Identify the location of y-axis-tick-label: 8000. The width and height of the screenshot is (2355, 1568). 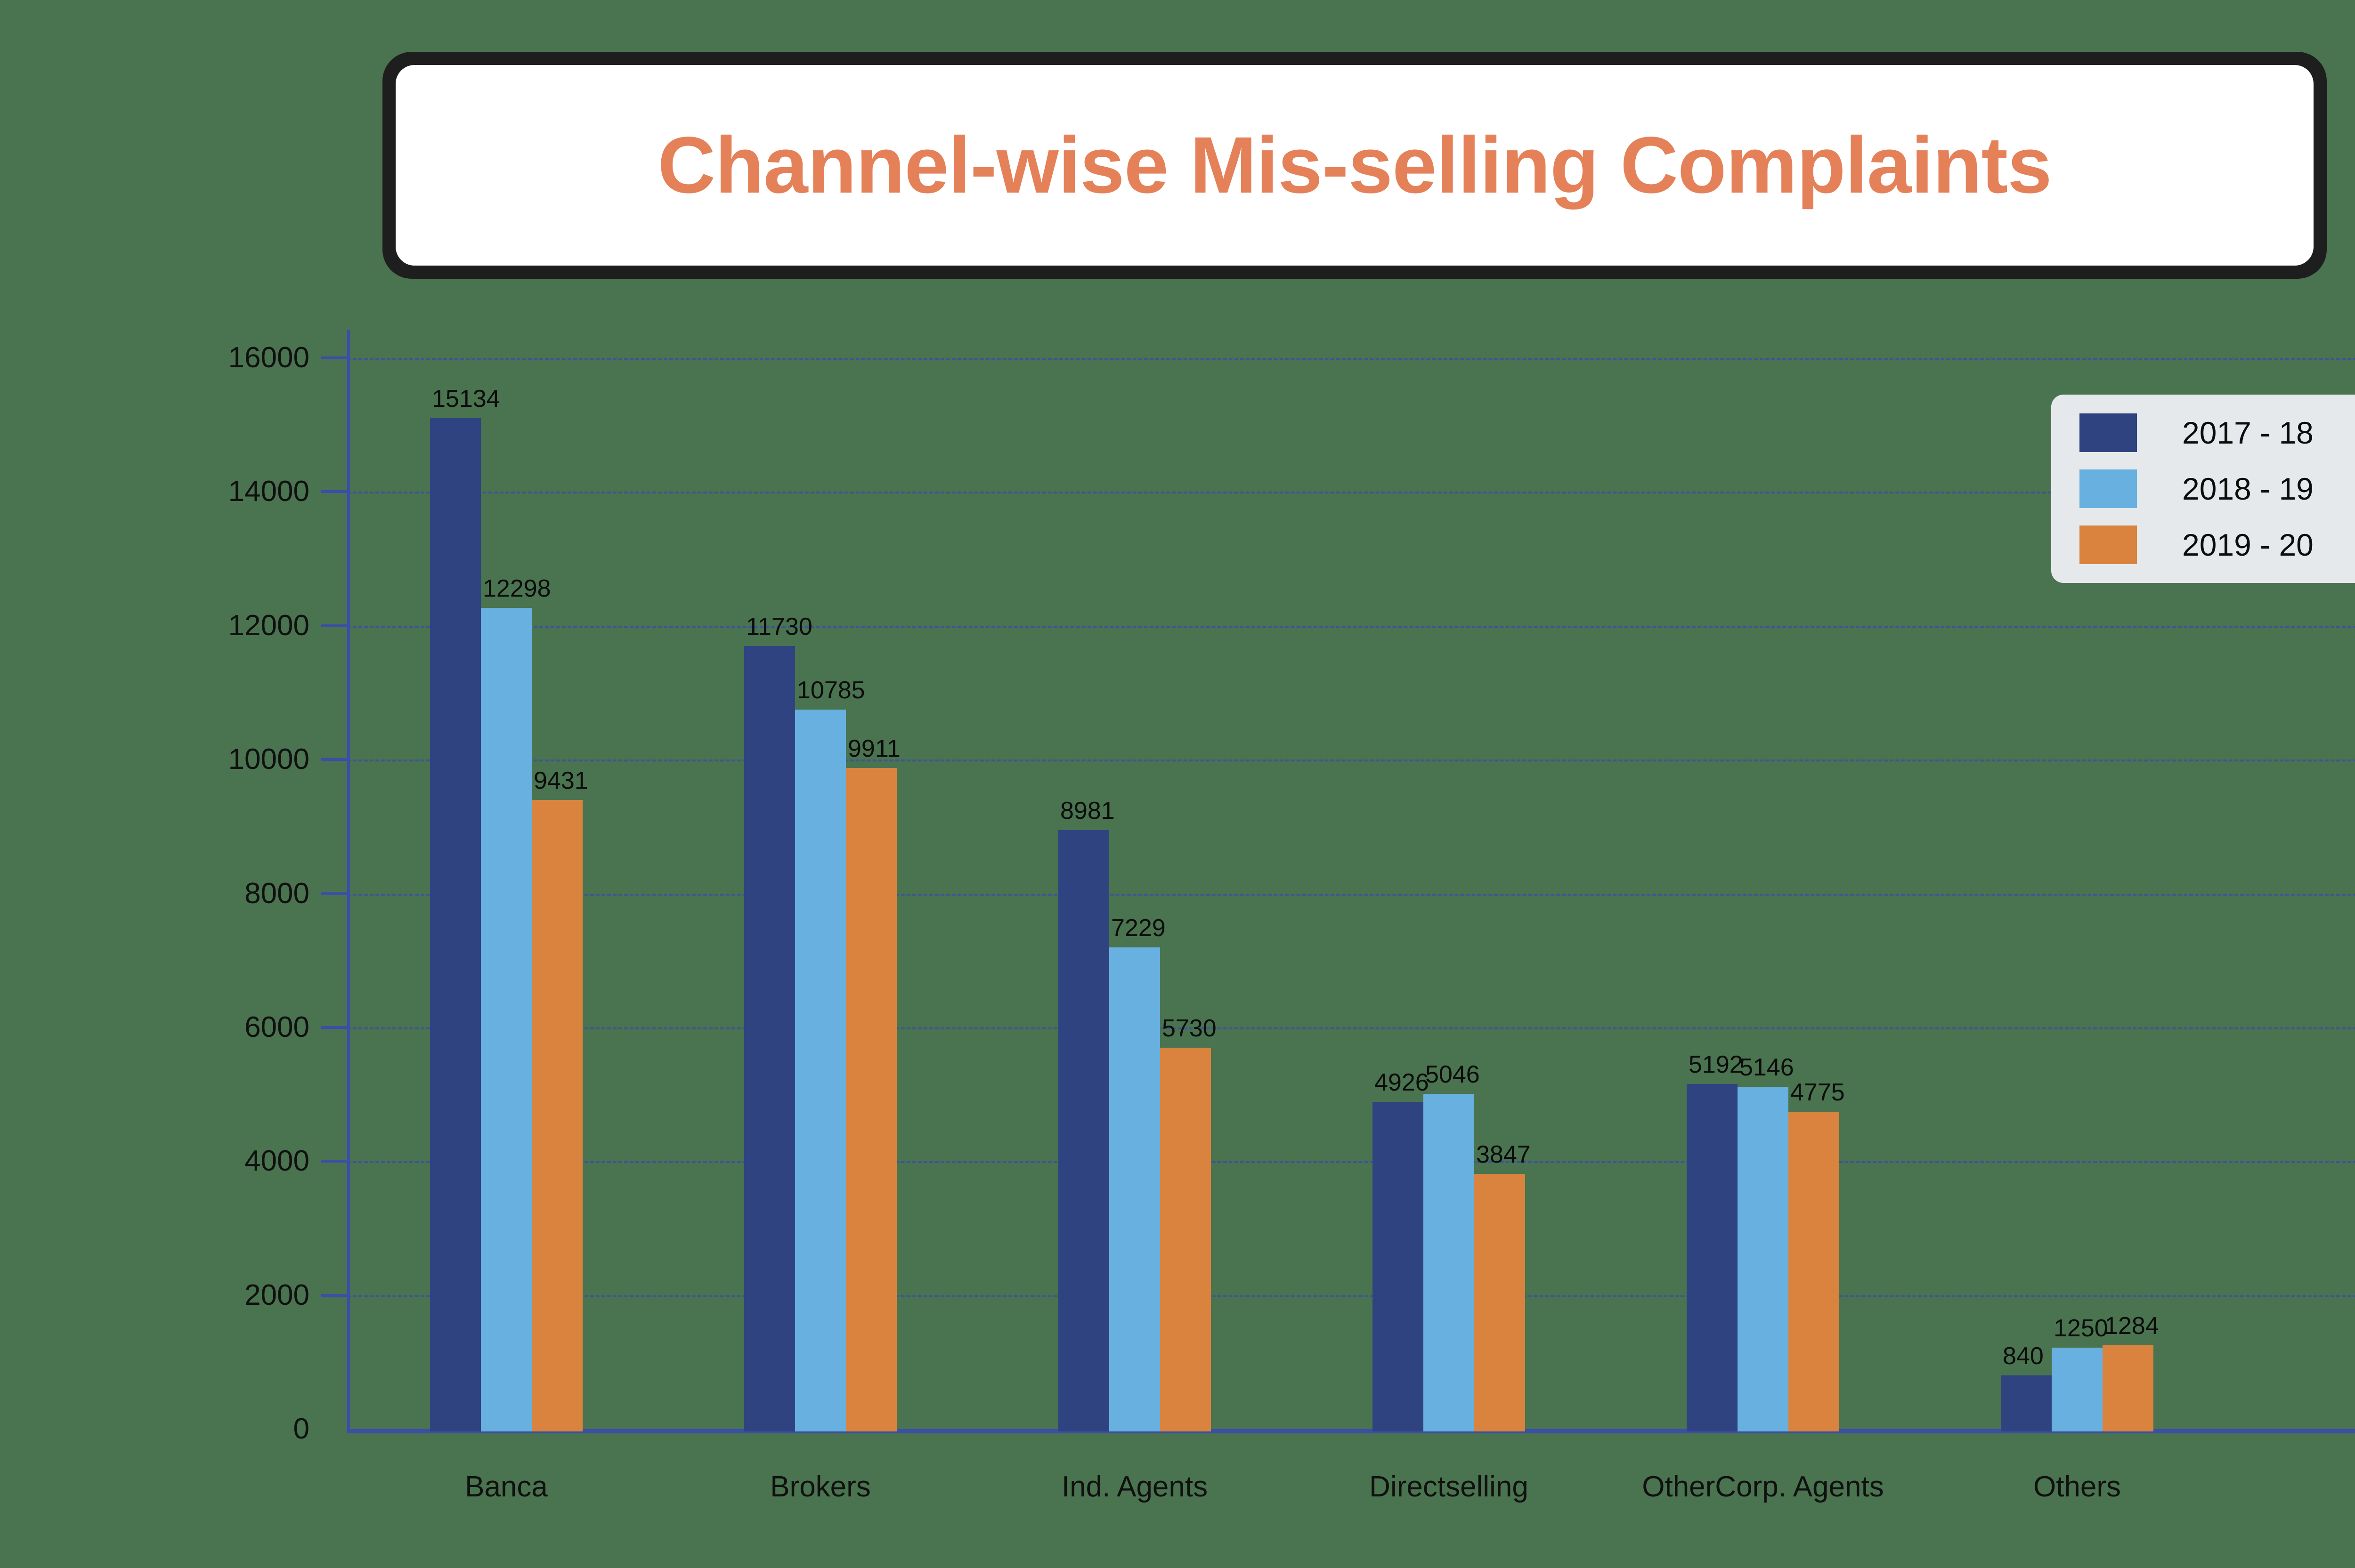
(276, 893).